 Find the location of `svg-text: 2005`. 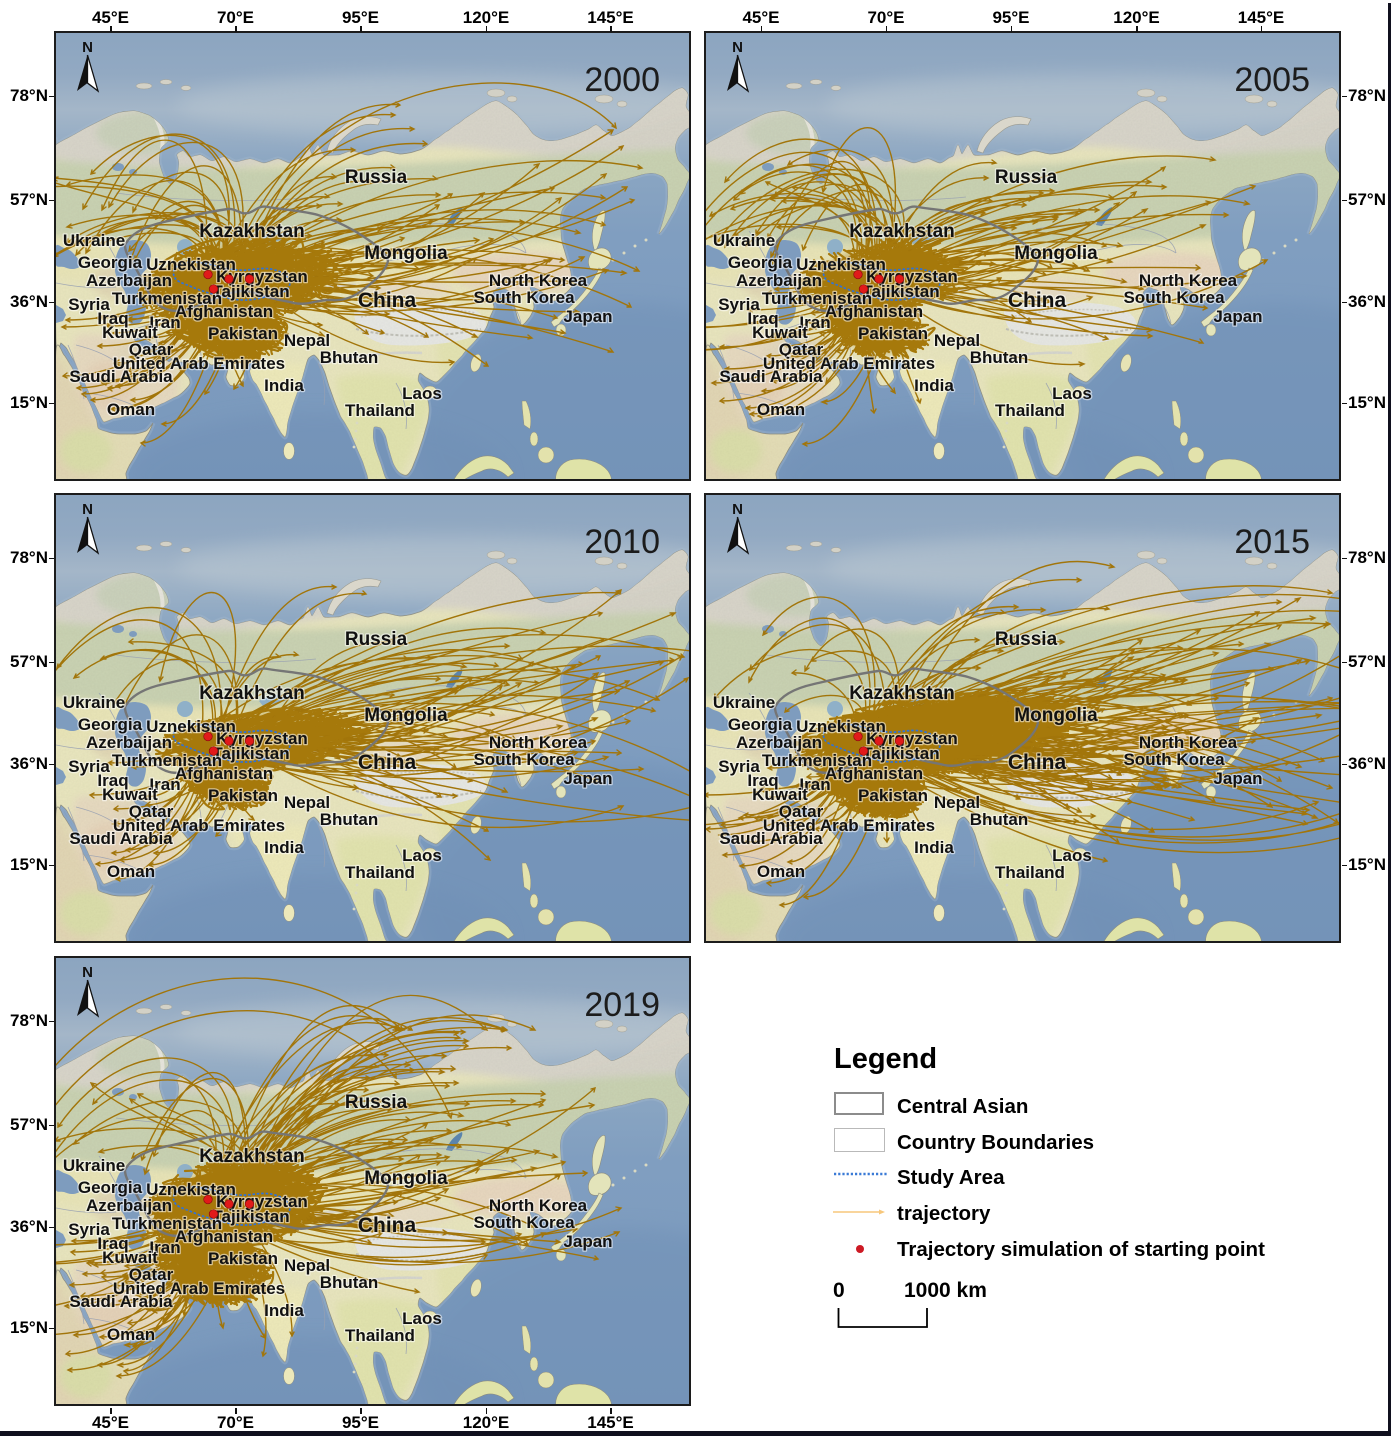

svg-text: 2005 is located at coordinates (1272, 80).